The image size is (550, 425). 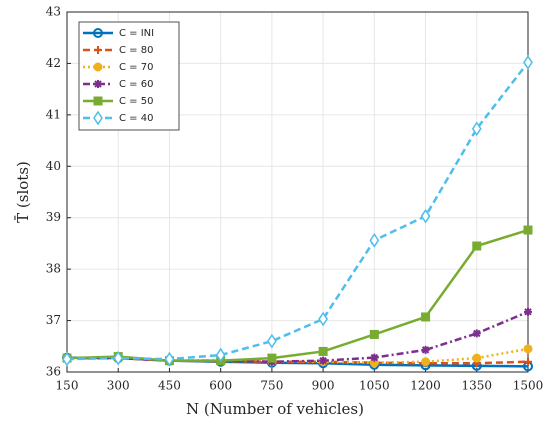 What do you see at coordinates (53, 269) in the screenshot?
I see `y-tick-label: 38` at bounding box center [53, 269].